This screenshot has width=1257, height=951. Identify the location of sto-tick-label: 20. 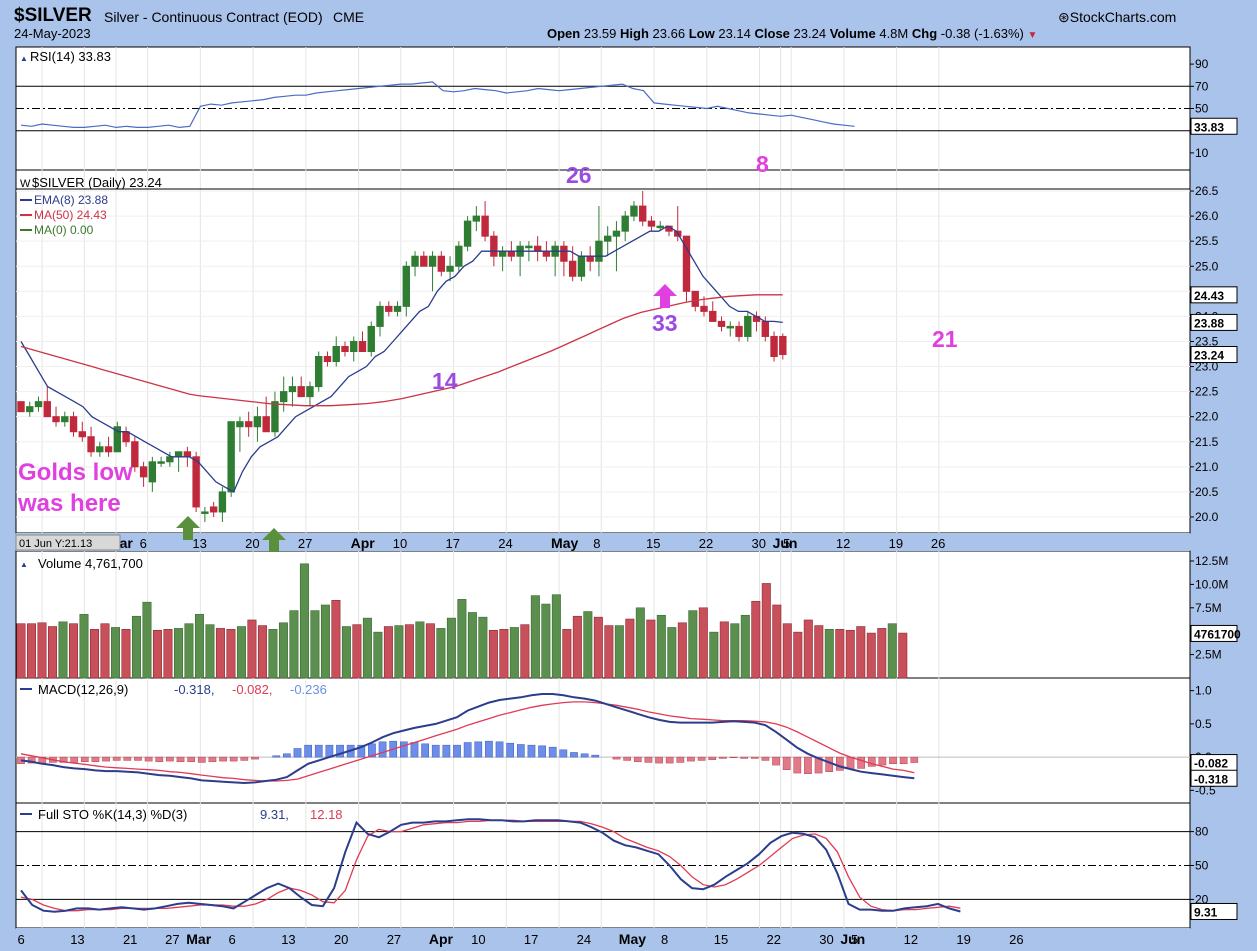
(1202, 899).